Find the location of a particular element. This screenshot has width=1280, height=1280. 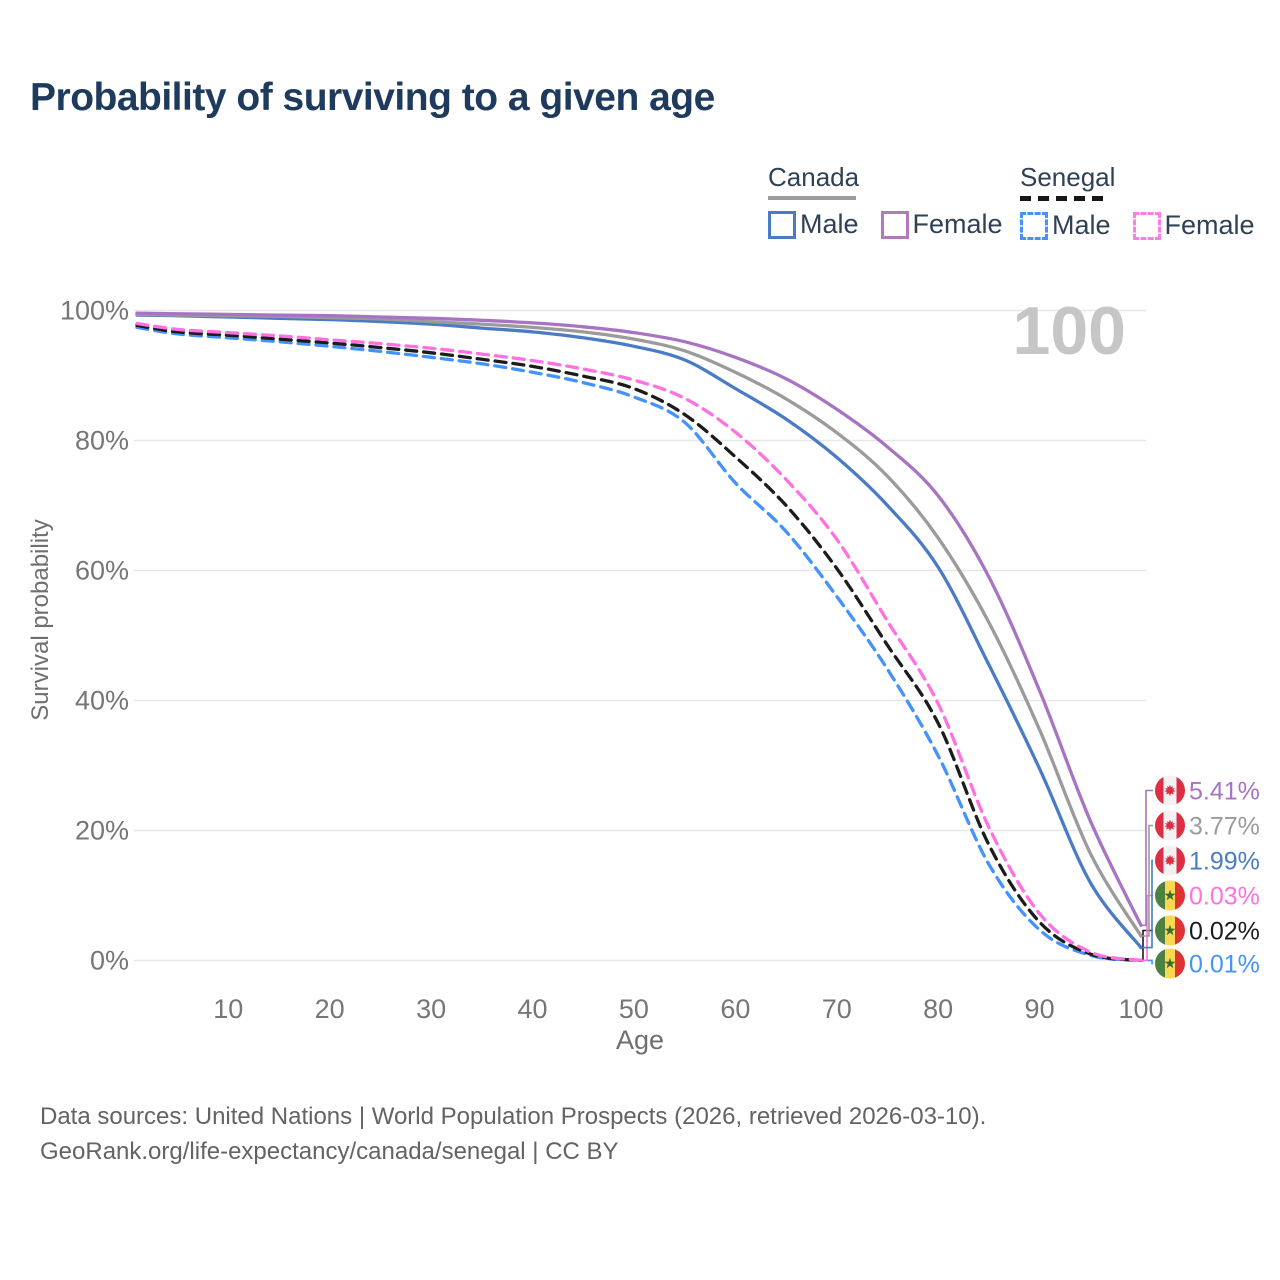

x-tick-60: 60 is located at coordinates (735, 1009).